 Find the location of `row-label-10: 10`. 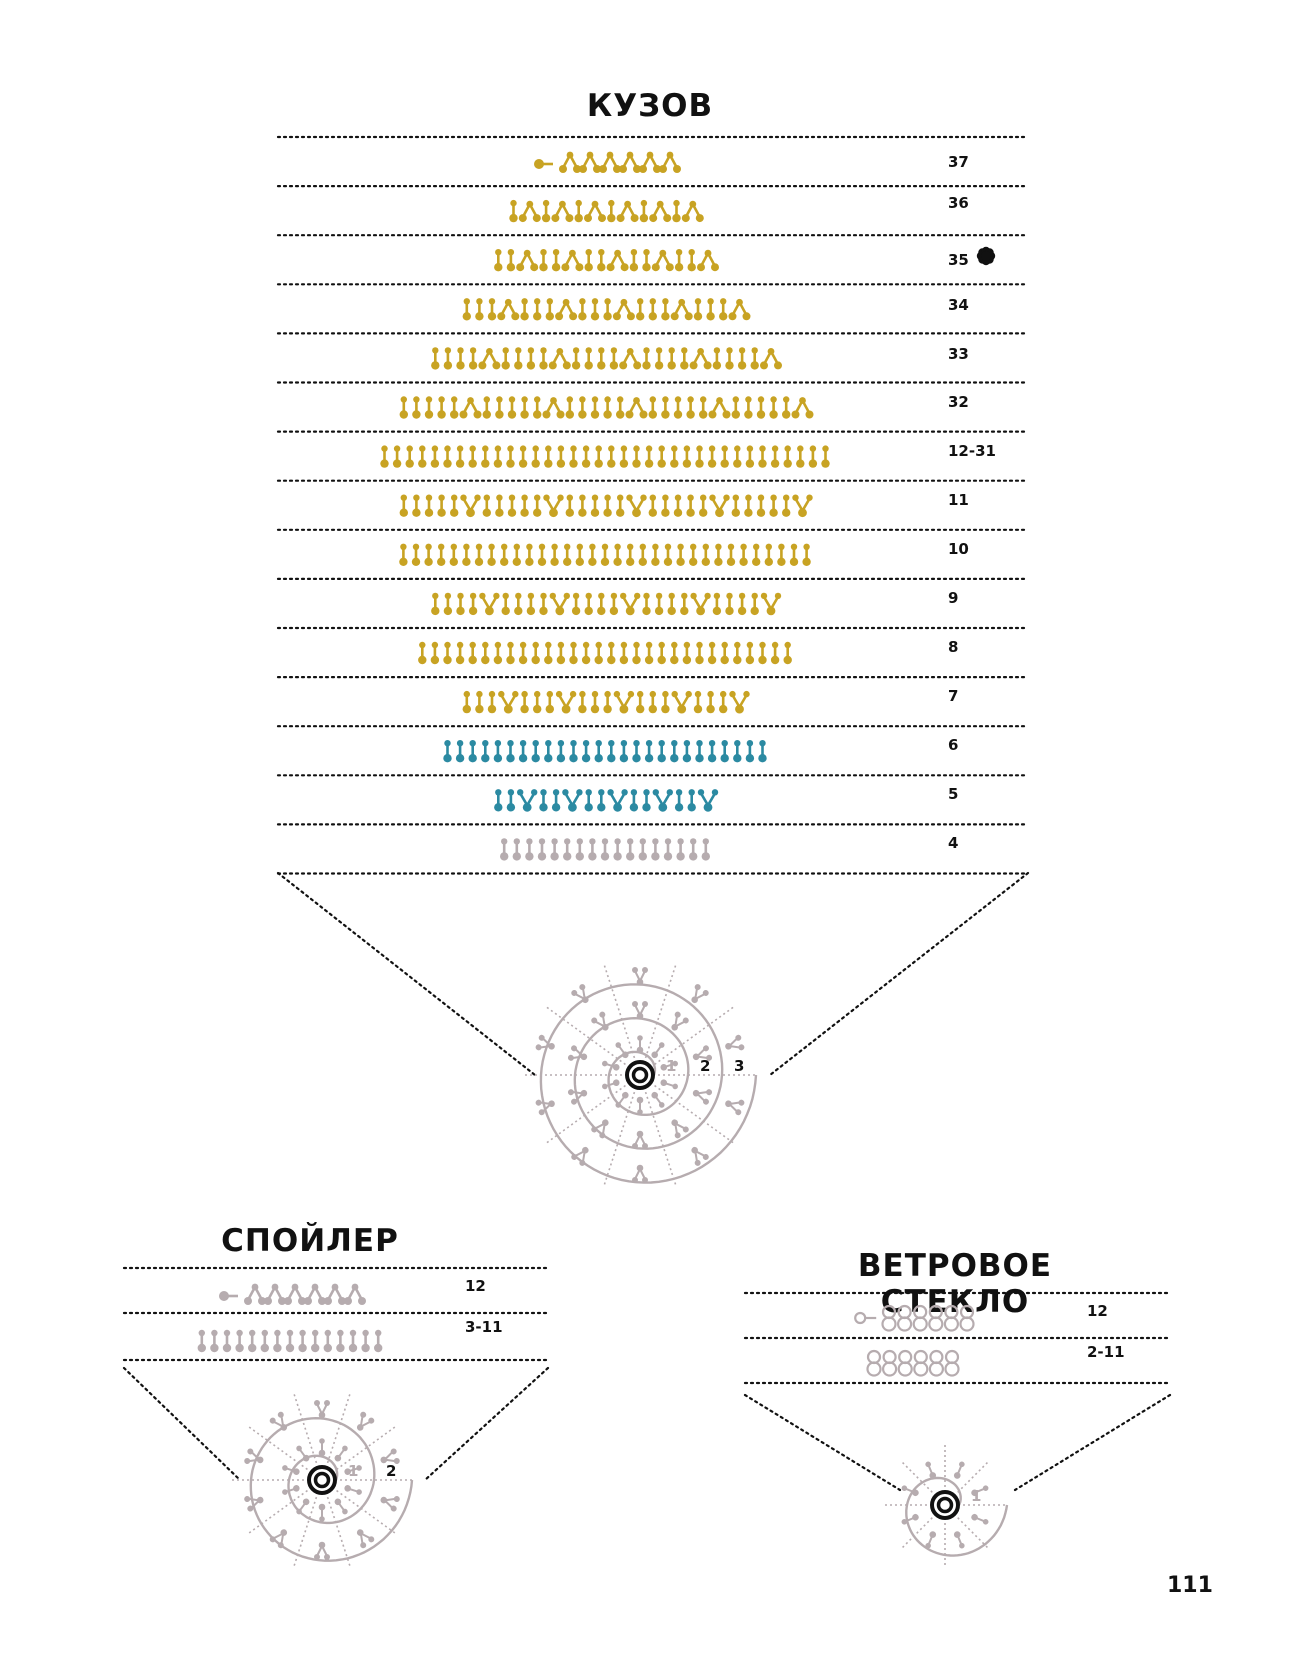

row-label-10: 10 is located at coordinates (958, 549).